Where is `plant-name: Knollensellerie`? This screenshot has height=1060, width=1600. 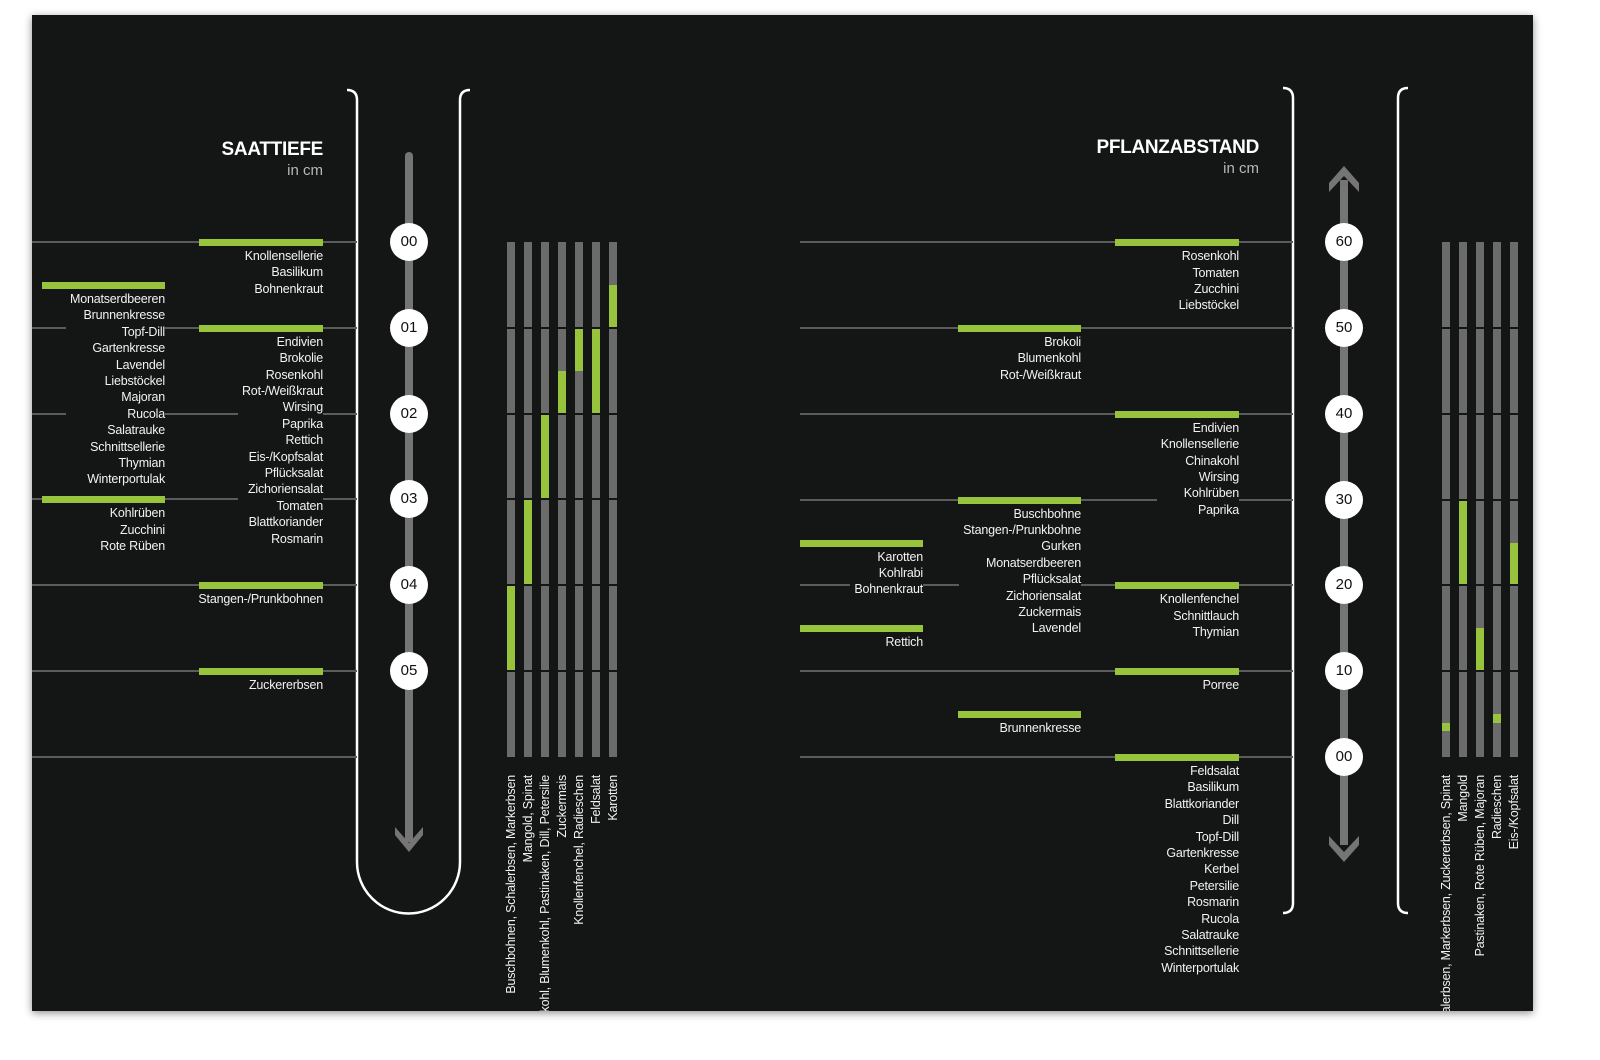
plant-name: Knollensellerie is located at coordinates (283, 256).